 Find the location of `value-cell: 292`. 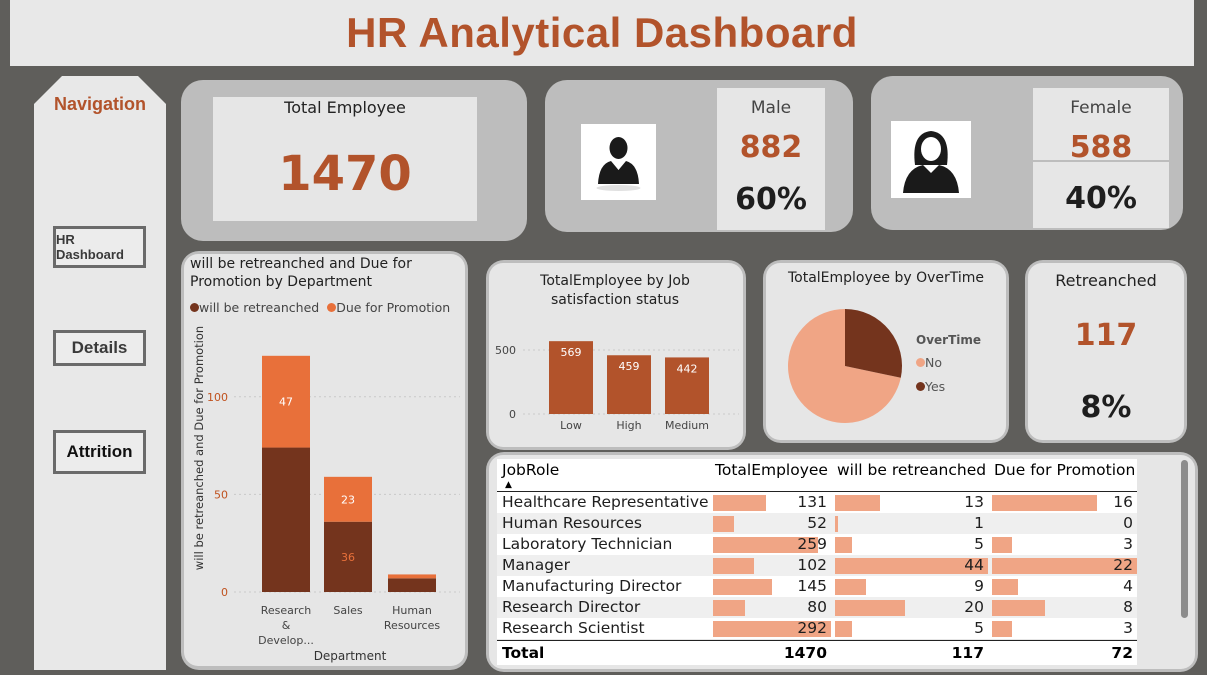

value-cell: 292 is located at coordinates (812, 628).